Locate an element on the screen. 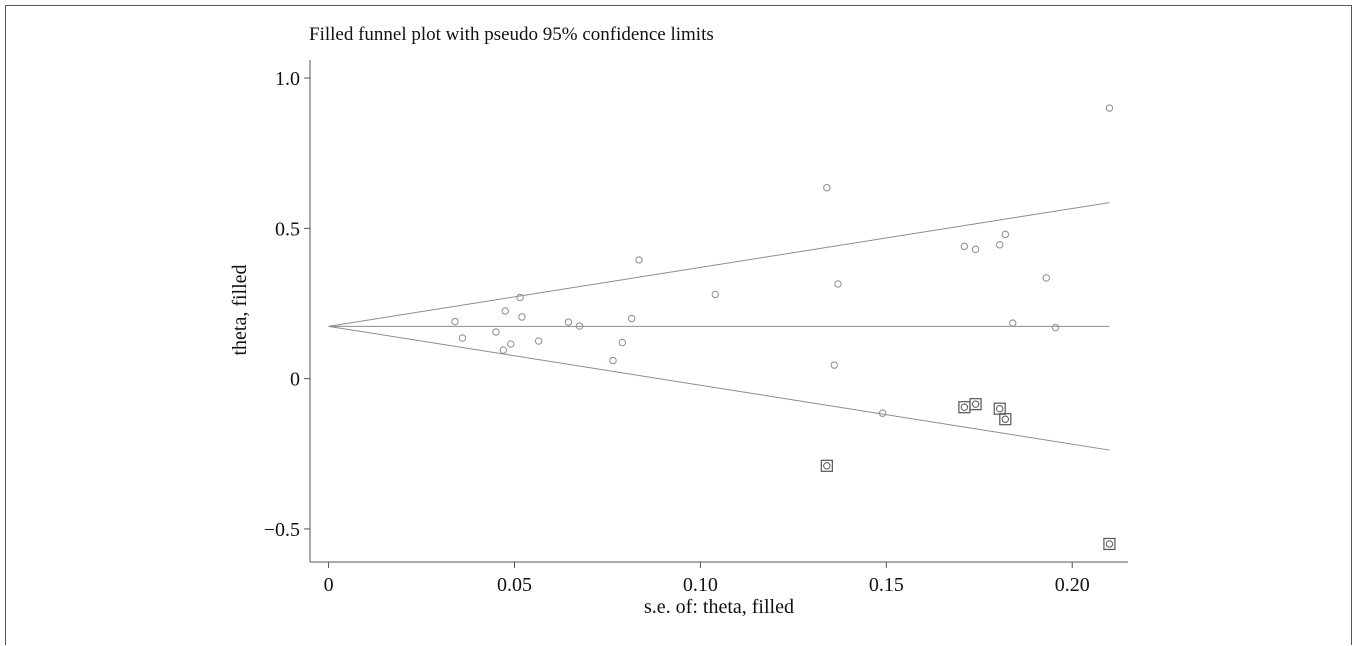 The image size is (1359, 646). y-axis-label: theta, filled is located at coordinates (240, 309).